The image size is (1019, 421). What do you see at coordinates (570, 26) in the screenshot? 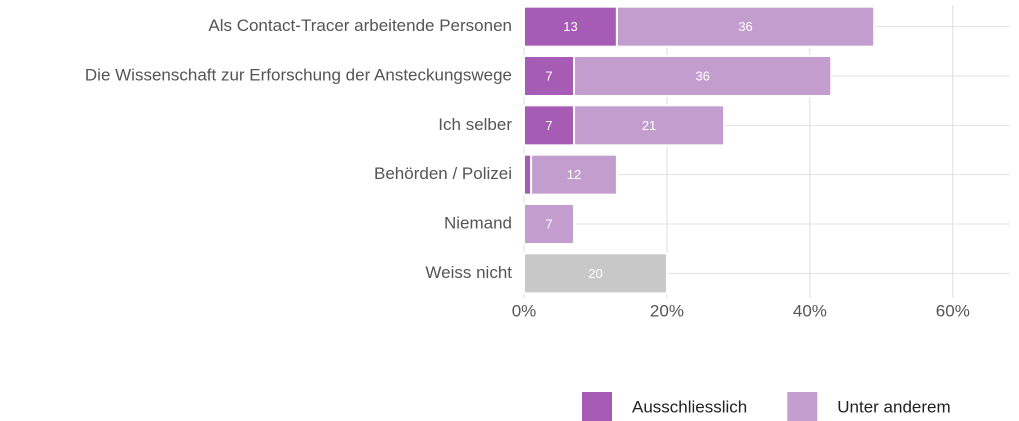
I see `data-label: 13` at bounding box center [570, 26].